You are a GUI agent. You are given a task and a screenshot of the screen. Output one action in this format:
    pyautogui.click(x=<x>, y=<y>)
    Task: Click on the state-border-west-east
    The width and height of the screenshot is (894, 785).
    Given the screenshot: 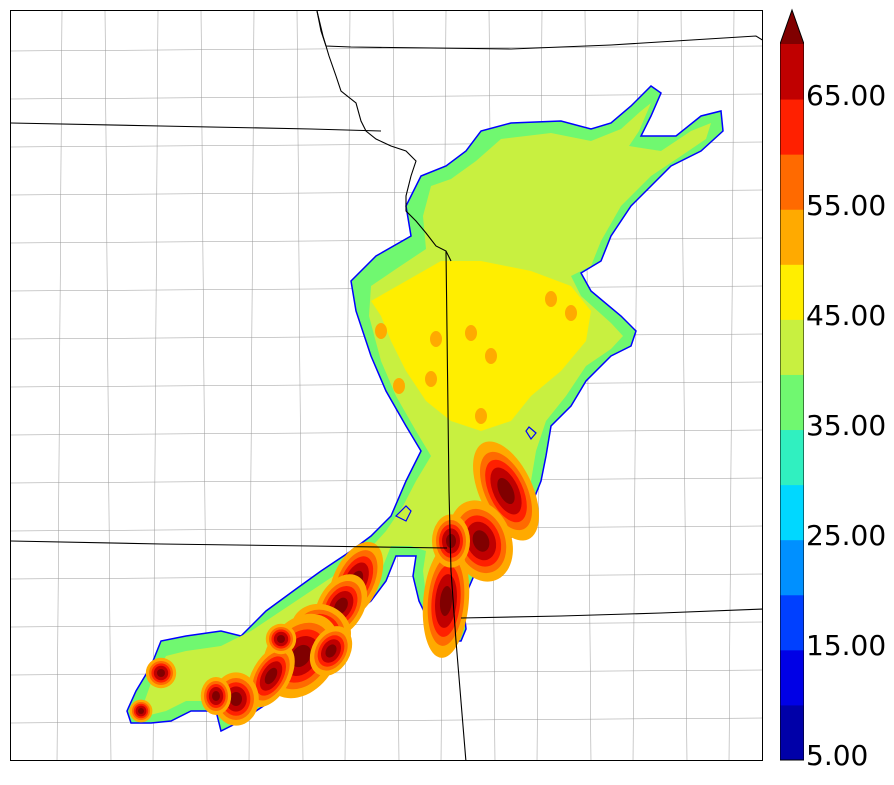 What is the action you would take?
    pyautogui.click(x=196, y=127)
    